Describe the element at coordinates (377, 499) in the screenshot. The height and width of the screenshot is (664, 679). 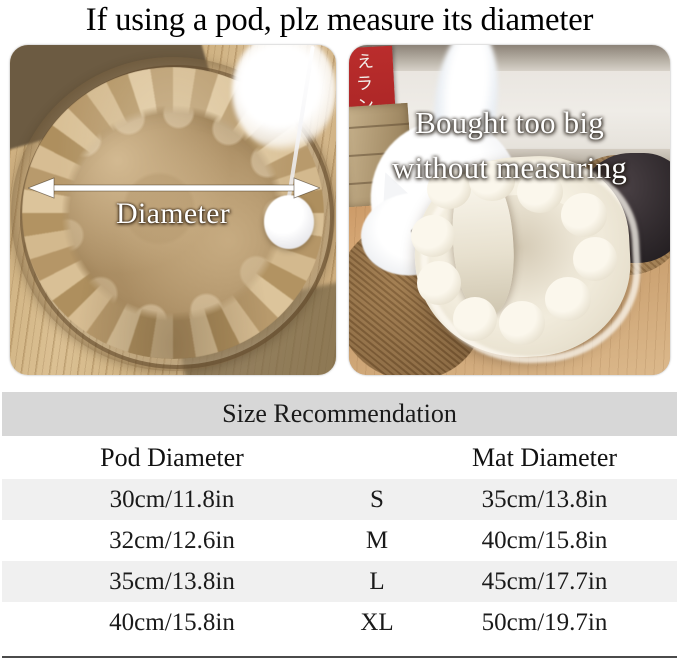
I see `cell-size-label: S` at that location.